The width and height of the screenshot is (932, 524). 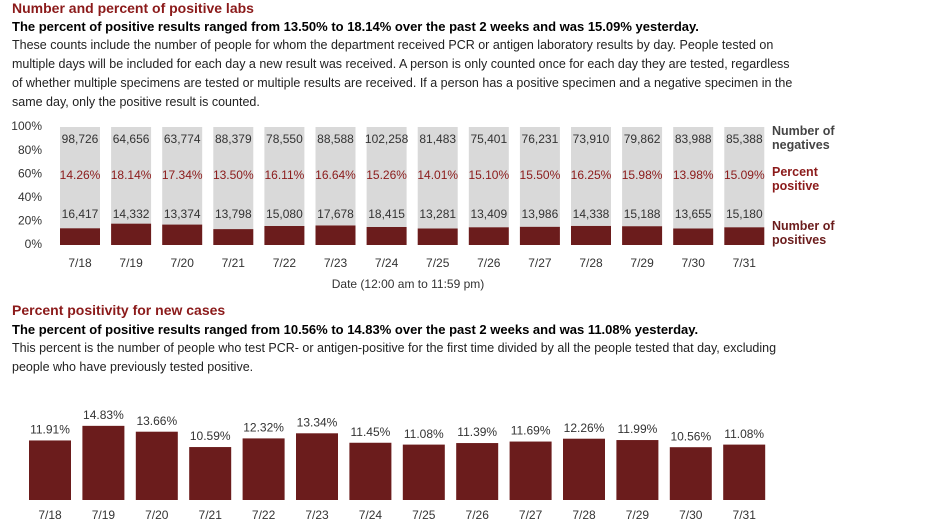 I want to click on percent-label: 15.09%, so click(x=744, y=175).